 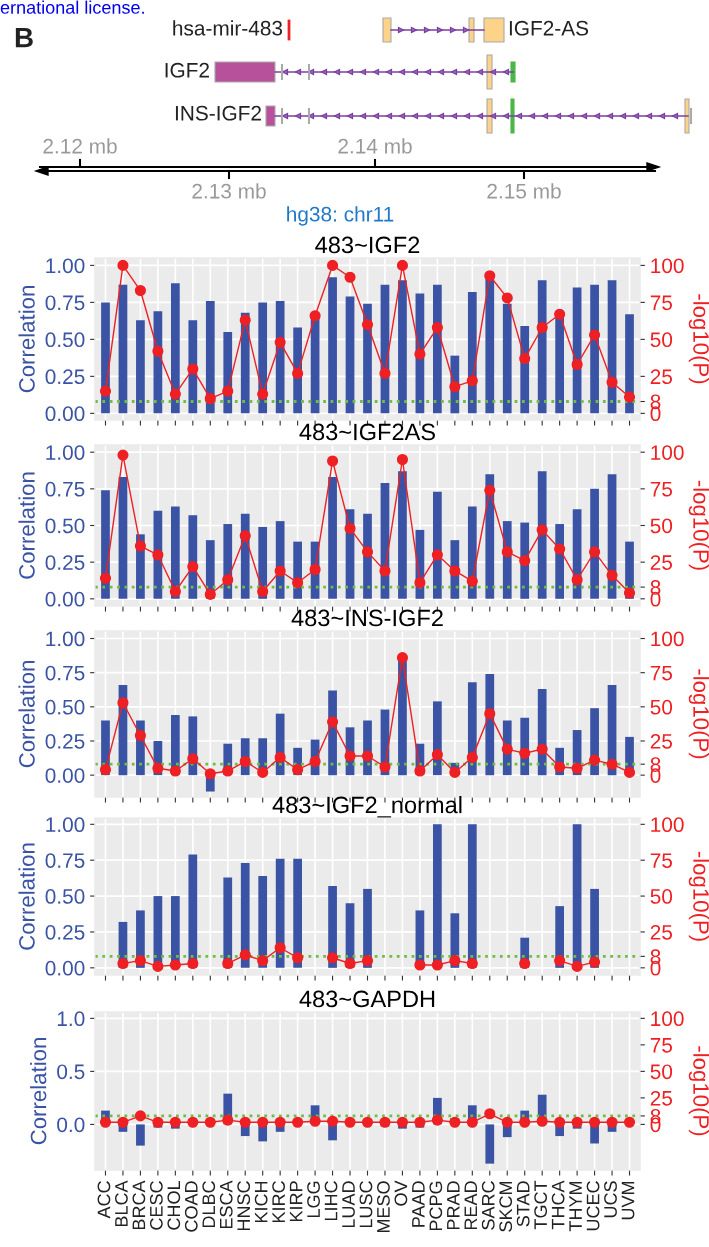 What do you see at coordinates (367, 245) in the screenshot?
I see `chart-title: 483~IGF2` at bounding box center [367, 245].